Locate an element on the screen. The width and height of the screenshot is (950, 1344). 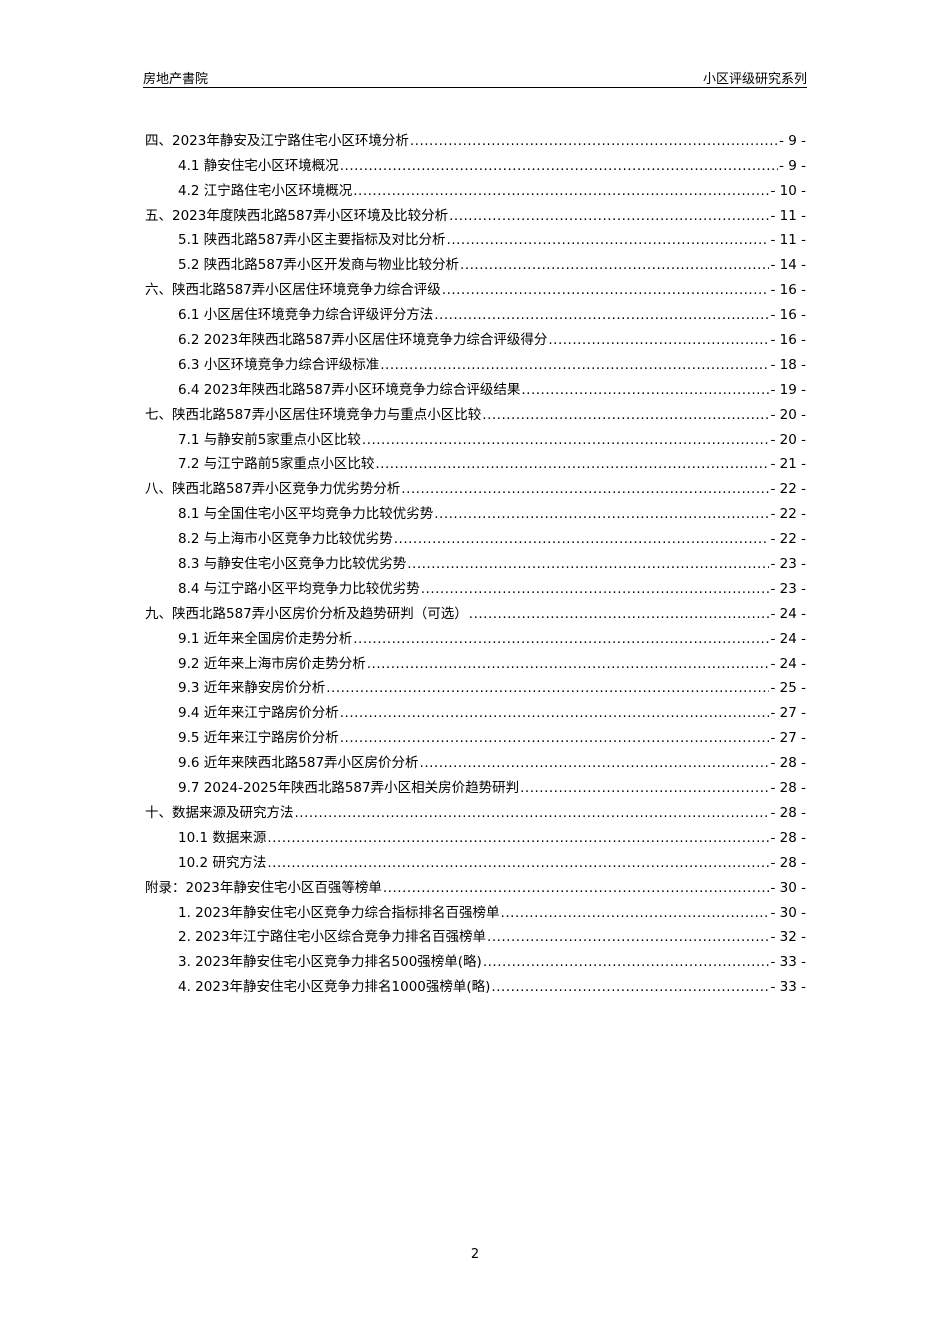
toc-entry: 8.3 与静安住宅小区竞争力比较优劣势 - 23 - is located at coordinates (475, 561).